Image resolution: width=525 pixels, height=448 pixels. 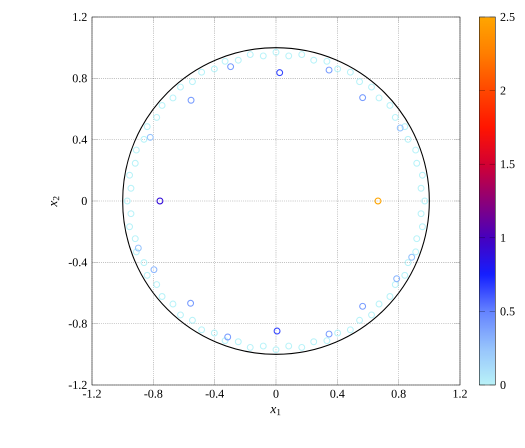 What do you see at coordinates (55, 201) in the screenshot?
I see `y-axis-title: x$_{2}$` at bounding box center [55, 201].